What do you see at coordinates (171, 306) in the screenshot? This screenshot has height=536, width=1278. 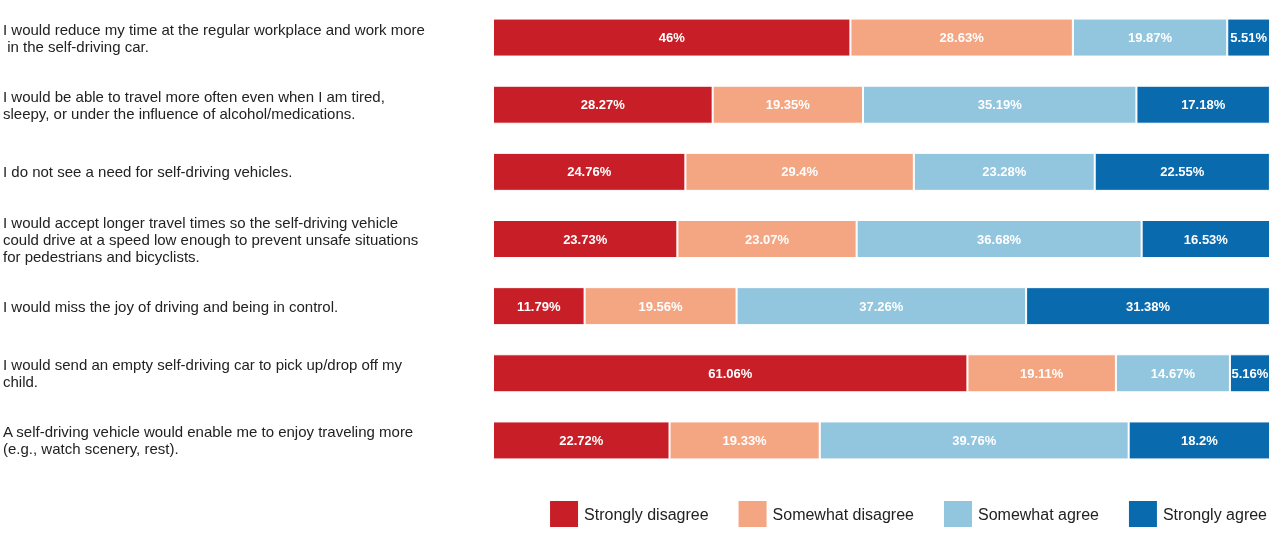 I see `y-tick-label: I would miss the joy of driving and being in control.` at bounding box center [171, 306].